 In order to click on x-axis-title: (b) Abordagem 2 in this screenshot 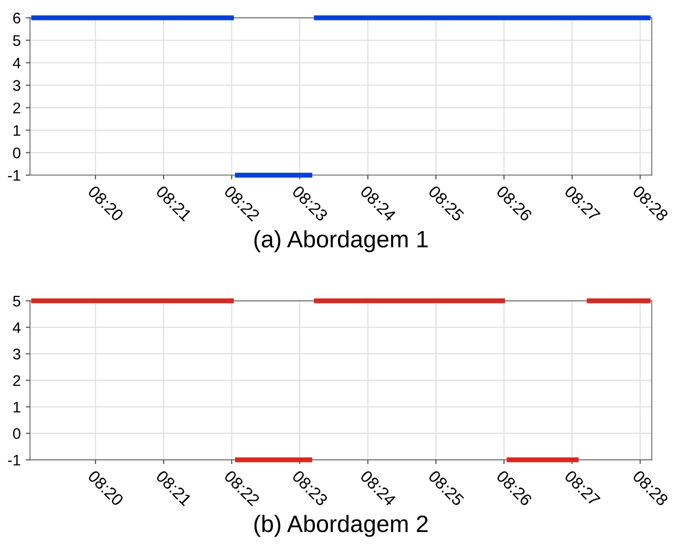, I will do `click(341, 525)`.